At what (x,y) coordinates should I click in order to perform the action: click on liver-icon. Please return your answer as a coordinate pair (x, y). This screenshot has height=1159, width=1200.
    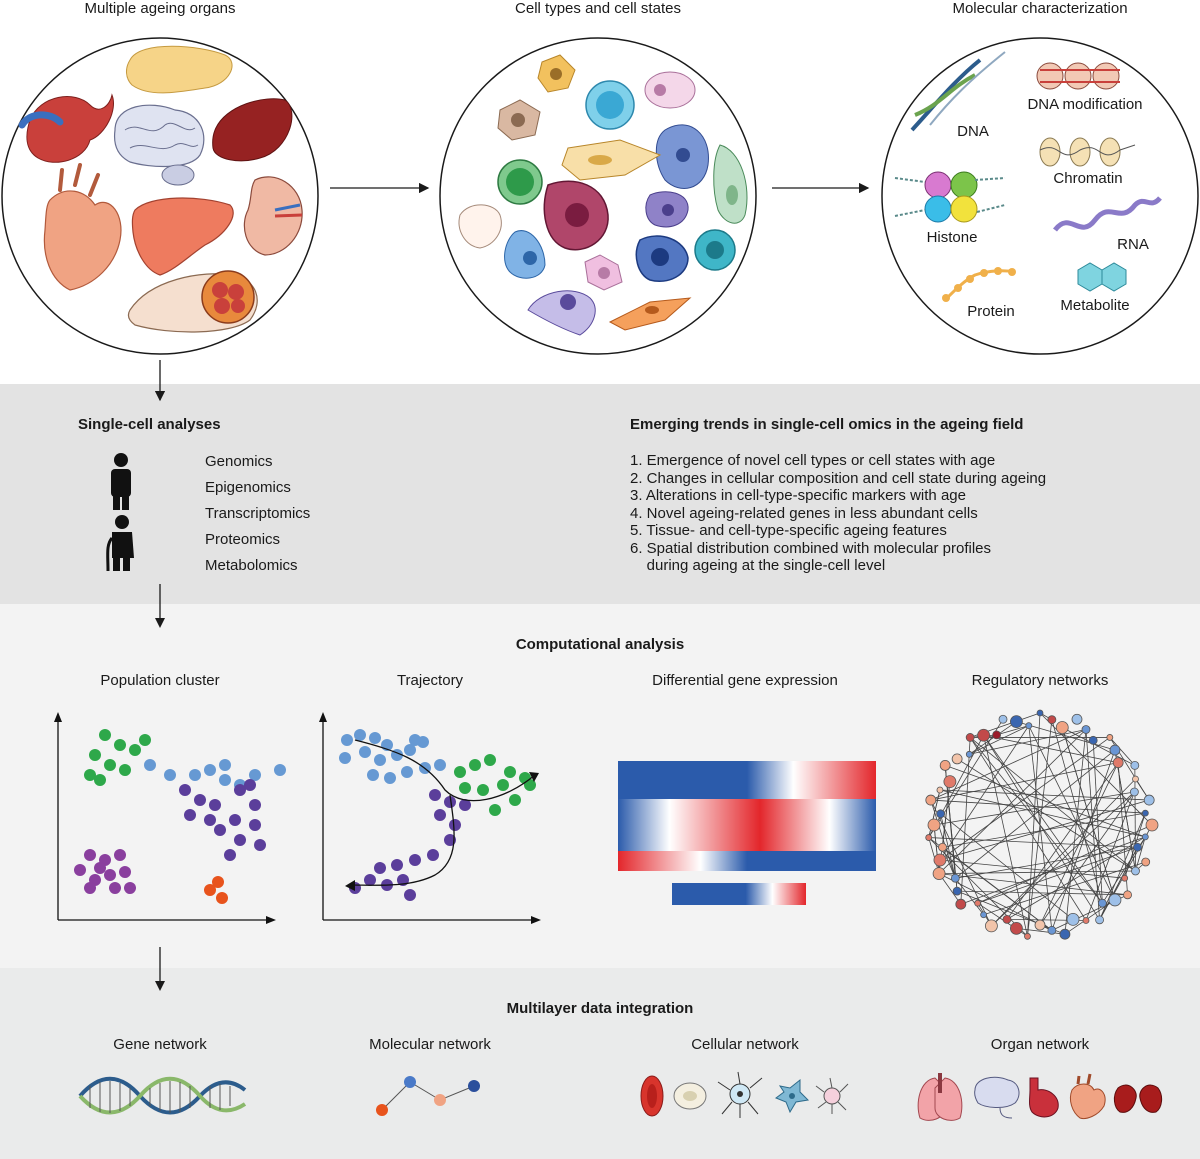
    Looking at the image, I should click on (182, 236).